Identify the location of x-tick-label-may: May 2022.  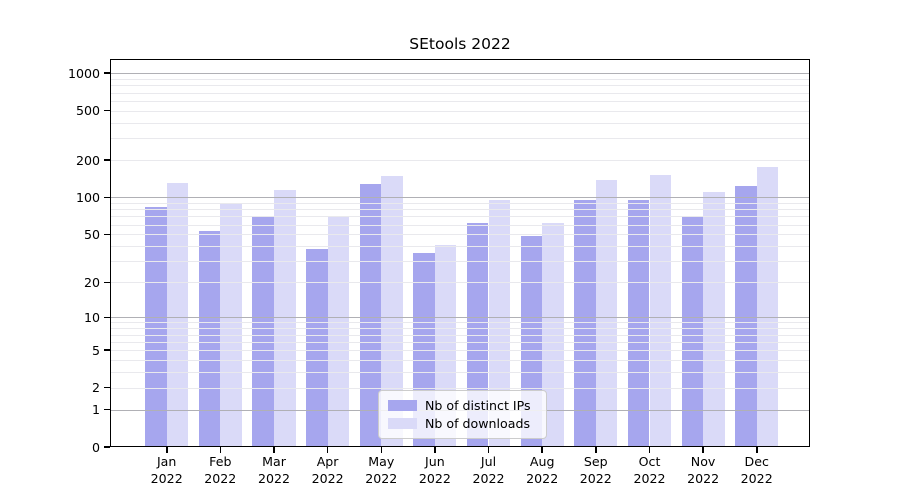
(381, 470).